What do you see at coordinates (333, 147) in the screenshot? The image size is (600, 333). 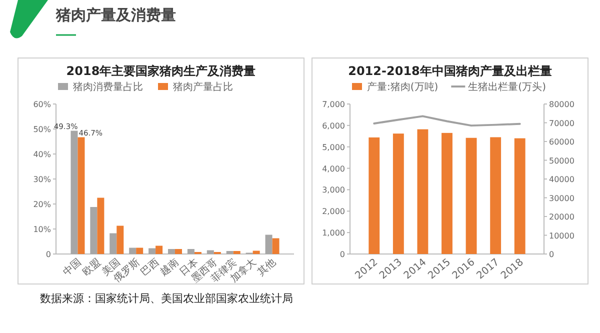 I see `y-tick-label: 5,000` at bounding box center [333, 147].